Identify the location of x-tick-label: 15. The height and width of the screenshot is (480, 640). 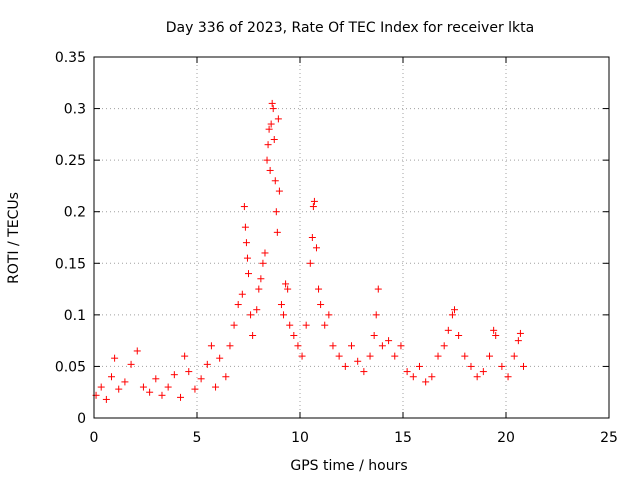
(403, 438).